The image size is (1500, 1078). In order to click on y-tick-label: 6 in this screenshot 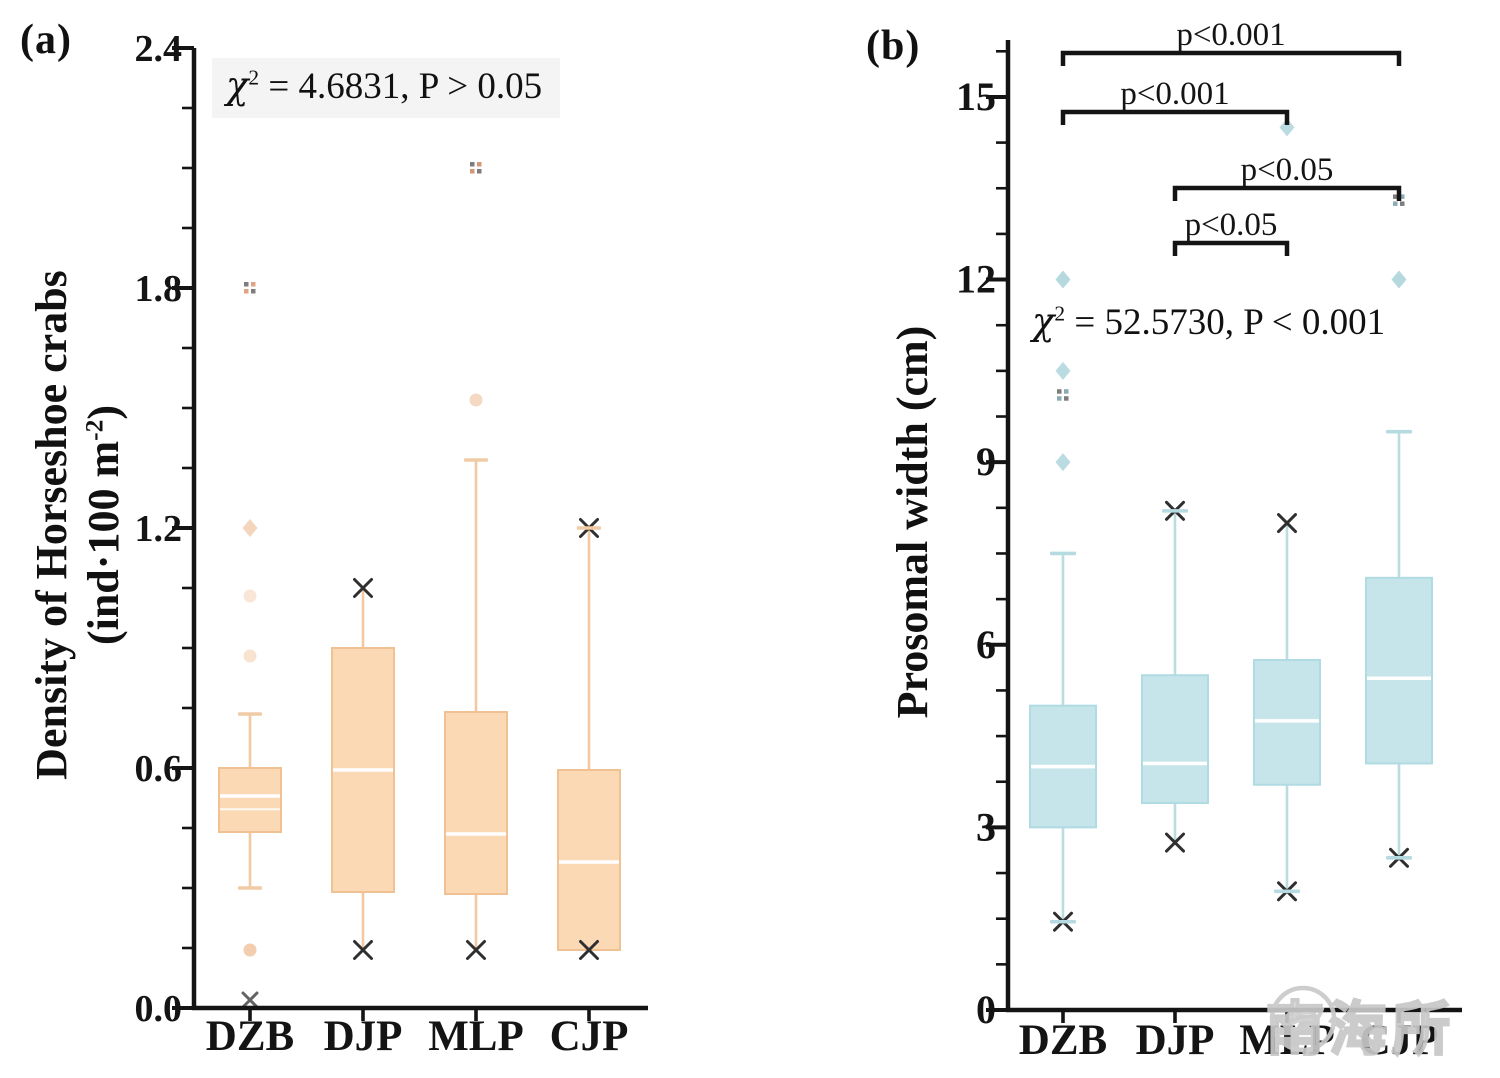, I will do `click(986, 644)`.